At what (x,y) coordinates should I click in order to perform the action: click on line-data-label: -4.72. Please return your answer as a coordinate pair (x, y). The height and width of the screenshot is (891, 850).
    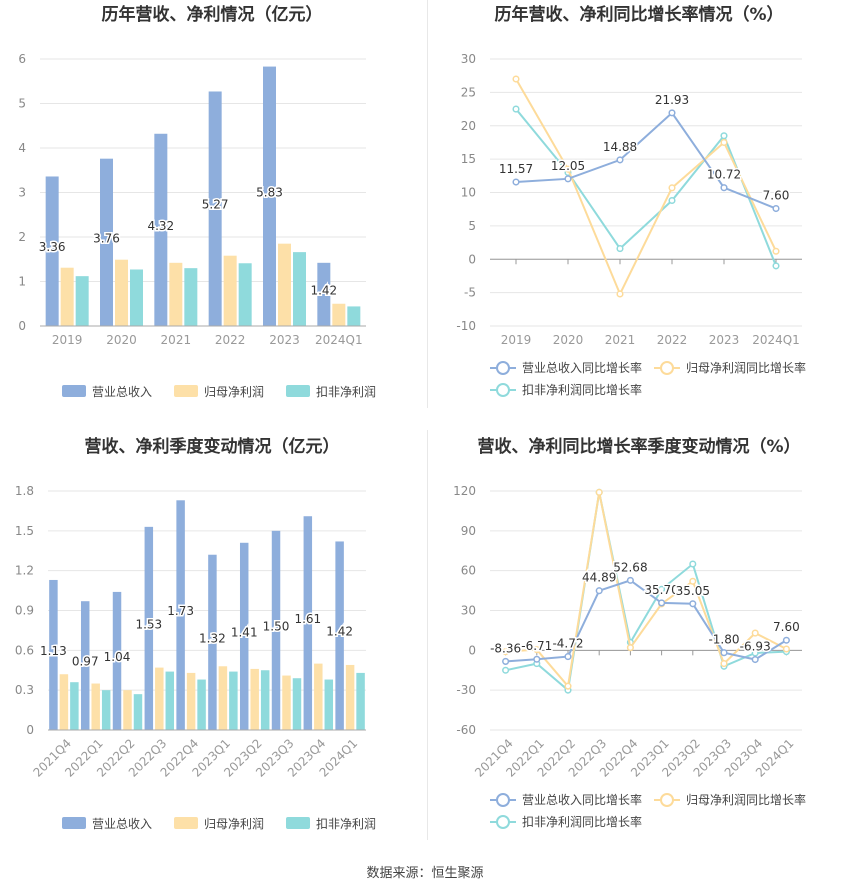
    Looking at the image, I should click on (567, 644).